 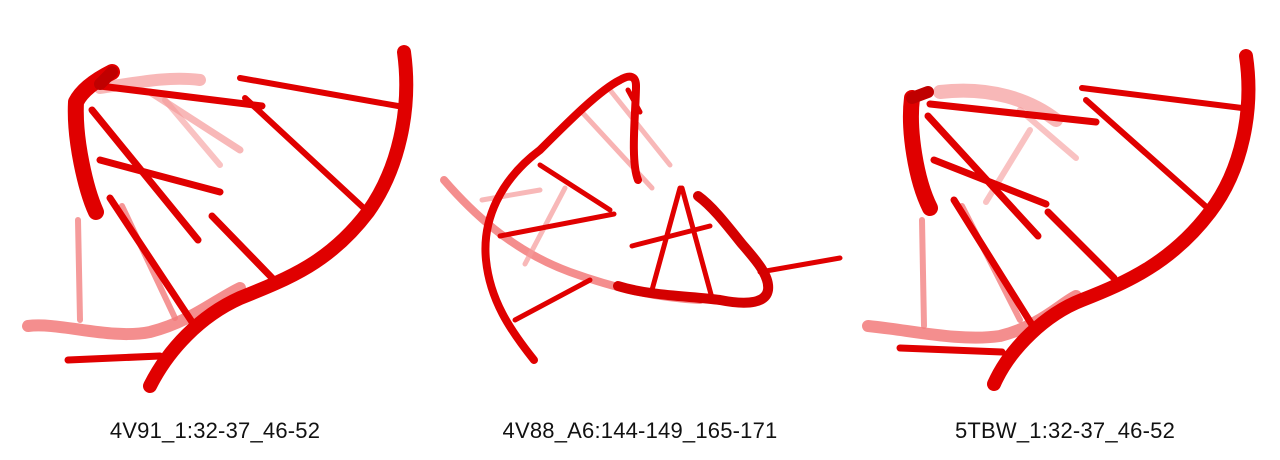 What do you see at coordinates (215, 430) in the screenshot?
I see `structure-caption: 4V91_1:32-37_46-52` at bounding box center [215, 430].